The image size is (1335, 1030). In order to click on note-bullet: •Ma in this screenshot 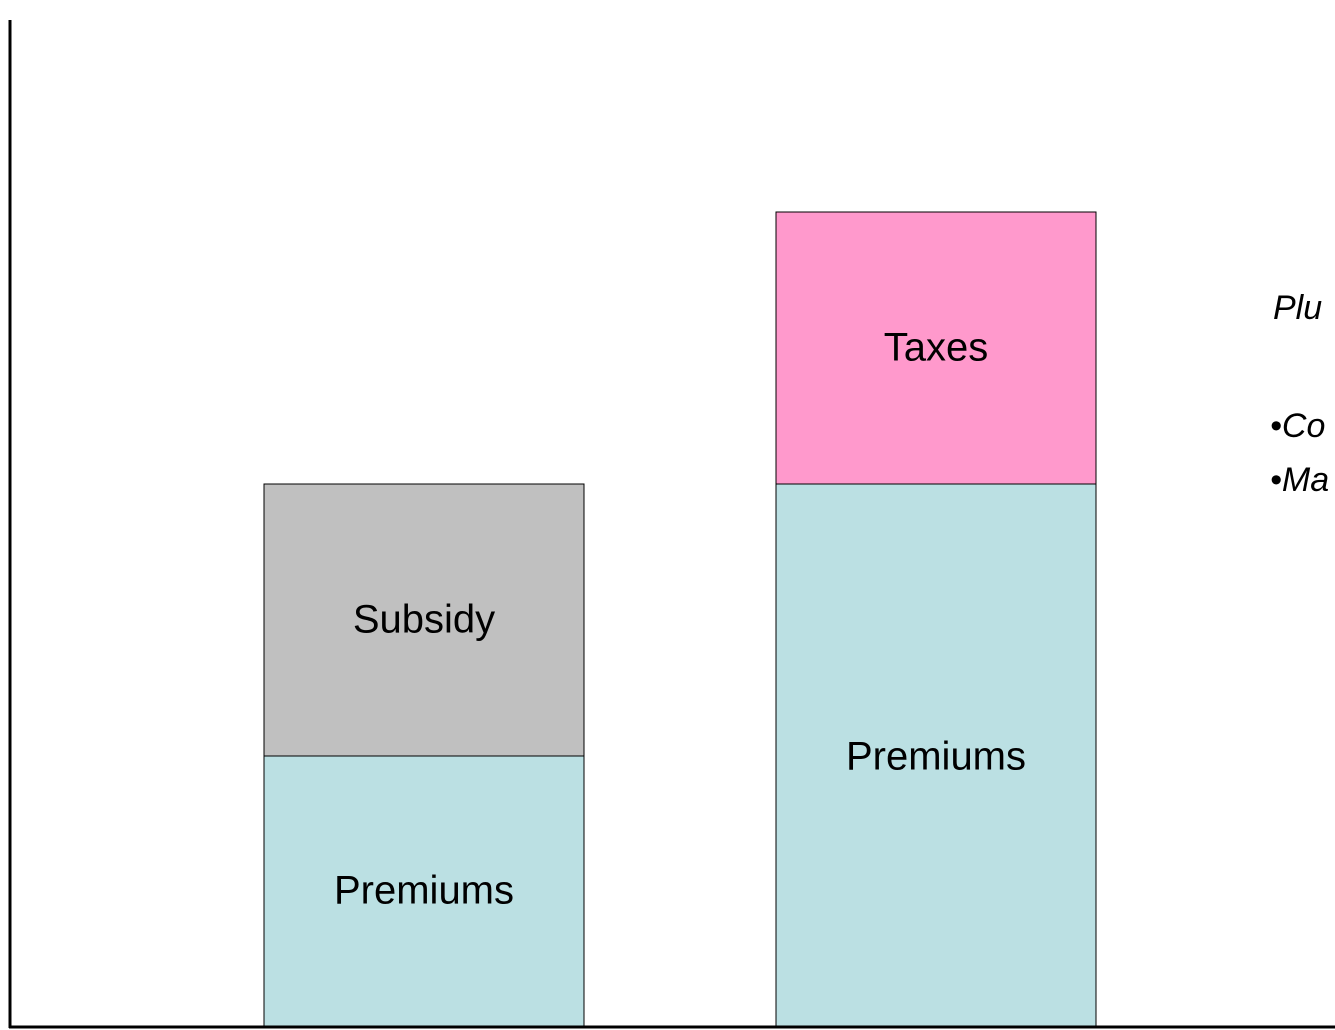, I will do `click(1299, 480)`.